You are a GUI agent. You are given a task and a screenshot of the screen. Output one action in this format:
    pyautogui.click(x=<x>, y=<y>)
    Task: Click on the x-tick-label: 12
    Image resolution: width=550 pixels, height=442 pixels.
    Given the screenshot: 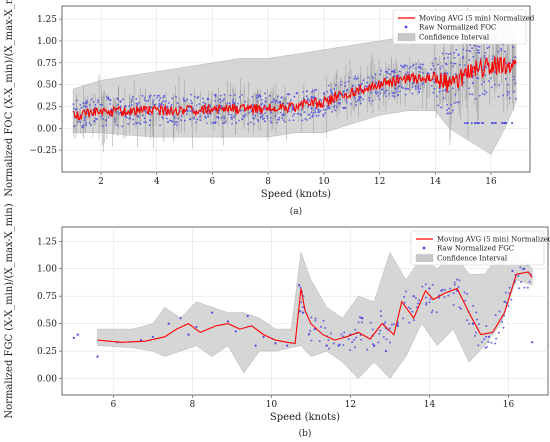 What is the action you would take?
    pyautogui.click(x=379, y=182)
    